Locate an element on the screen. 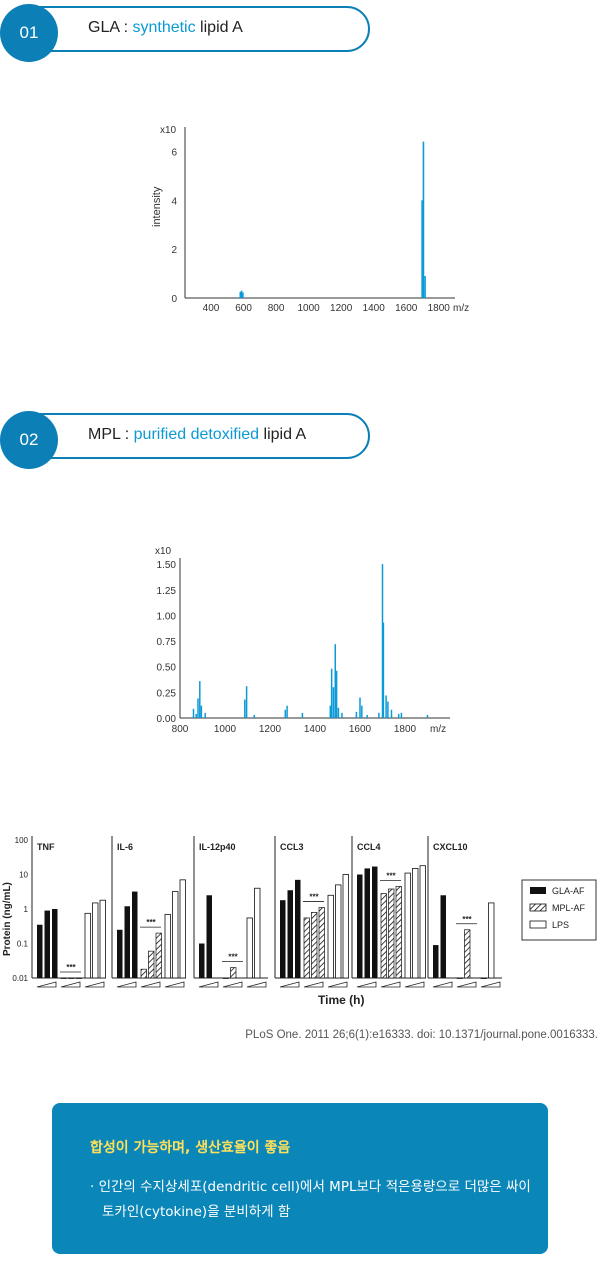 This screenshot has height=1262, width=600. y-tick-label: 1.50 is located at coordinates (167, 565).